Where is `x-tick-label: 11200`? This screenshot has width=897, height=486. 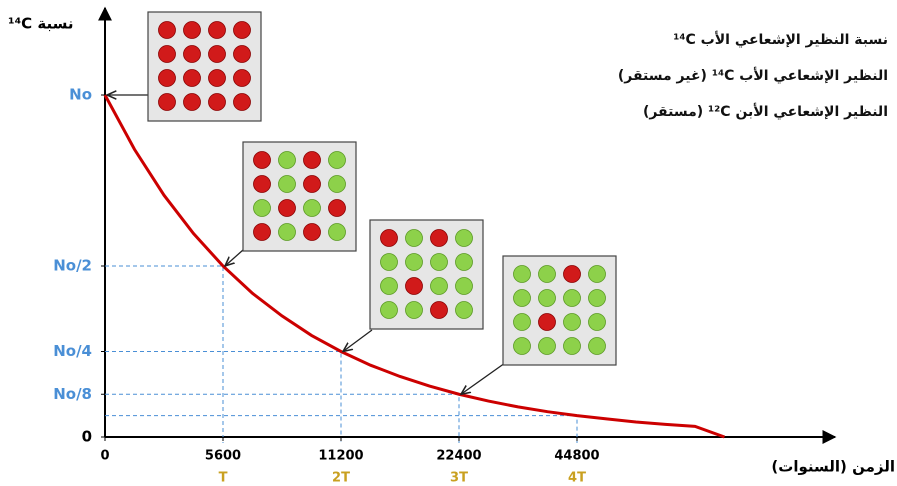
x-tick-label: 11200 is located at coordinates (340, 456).